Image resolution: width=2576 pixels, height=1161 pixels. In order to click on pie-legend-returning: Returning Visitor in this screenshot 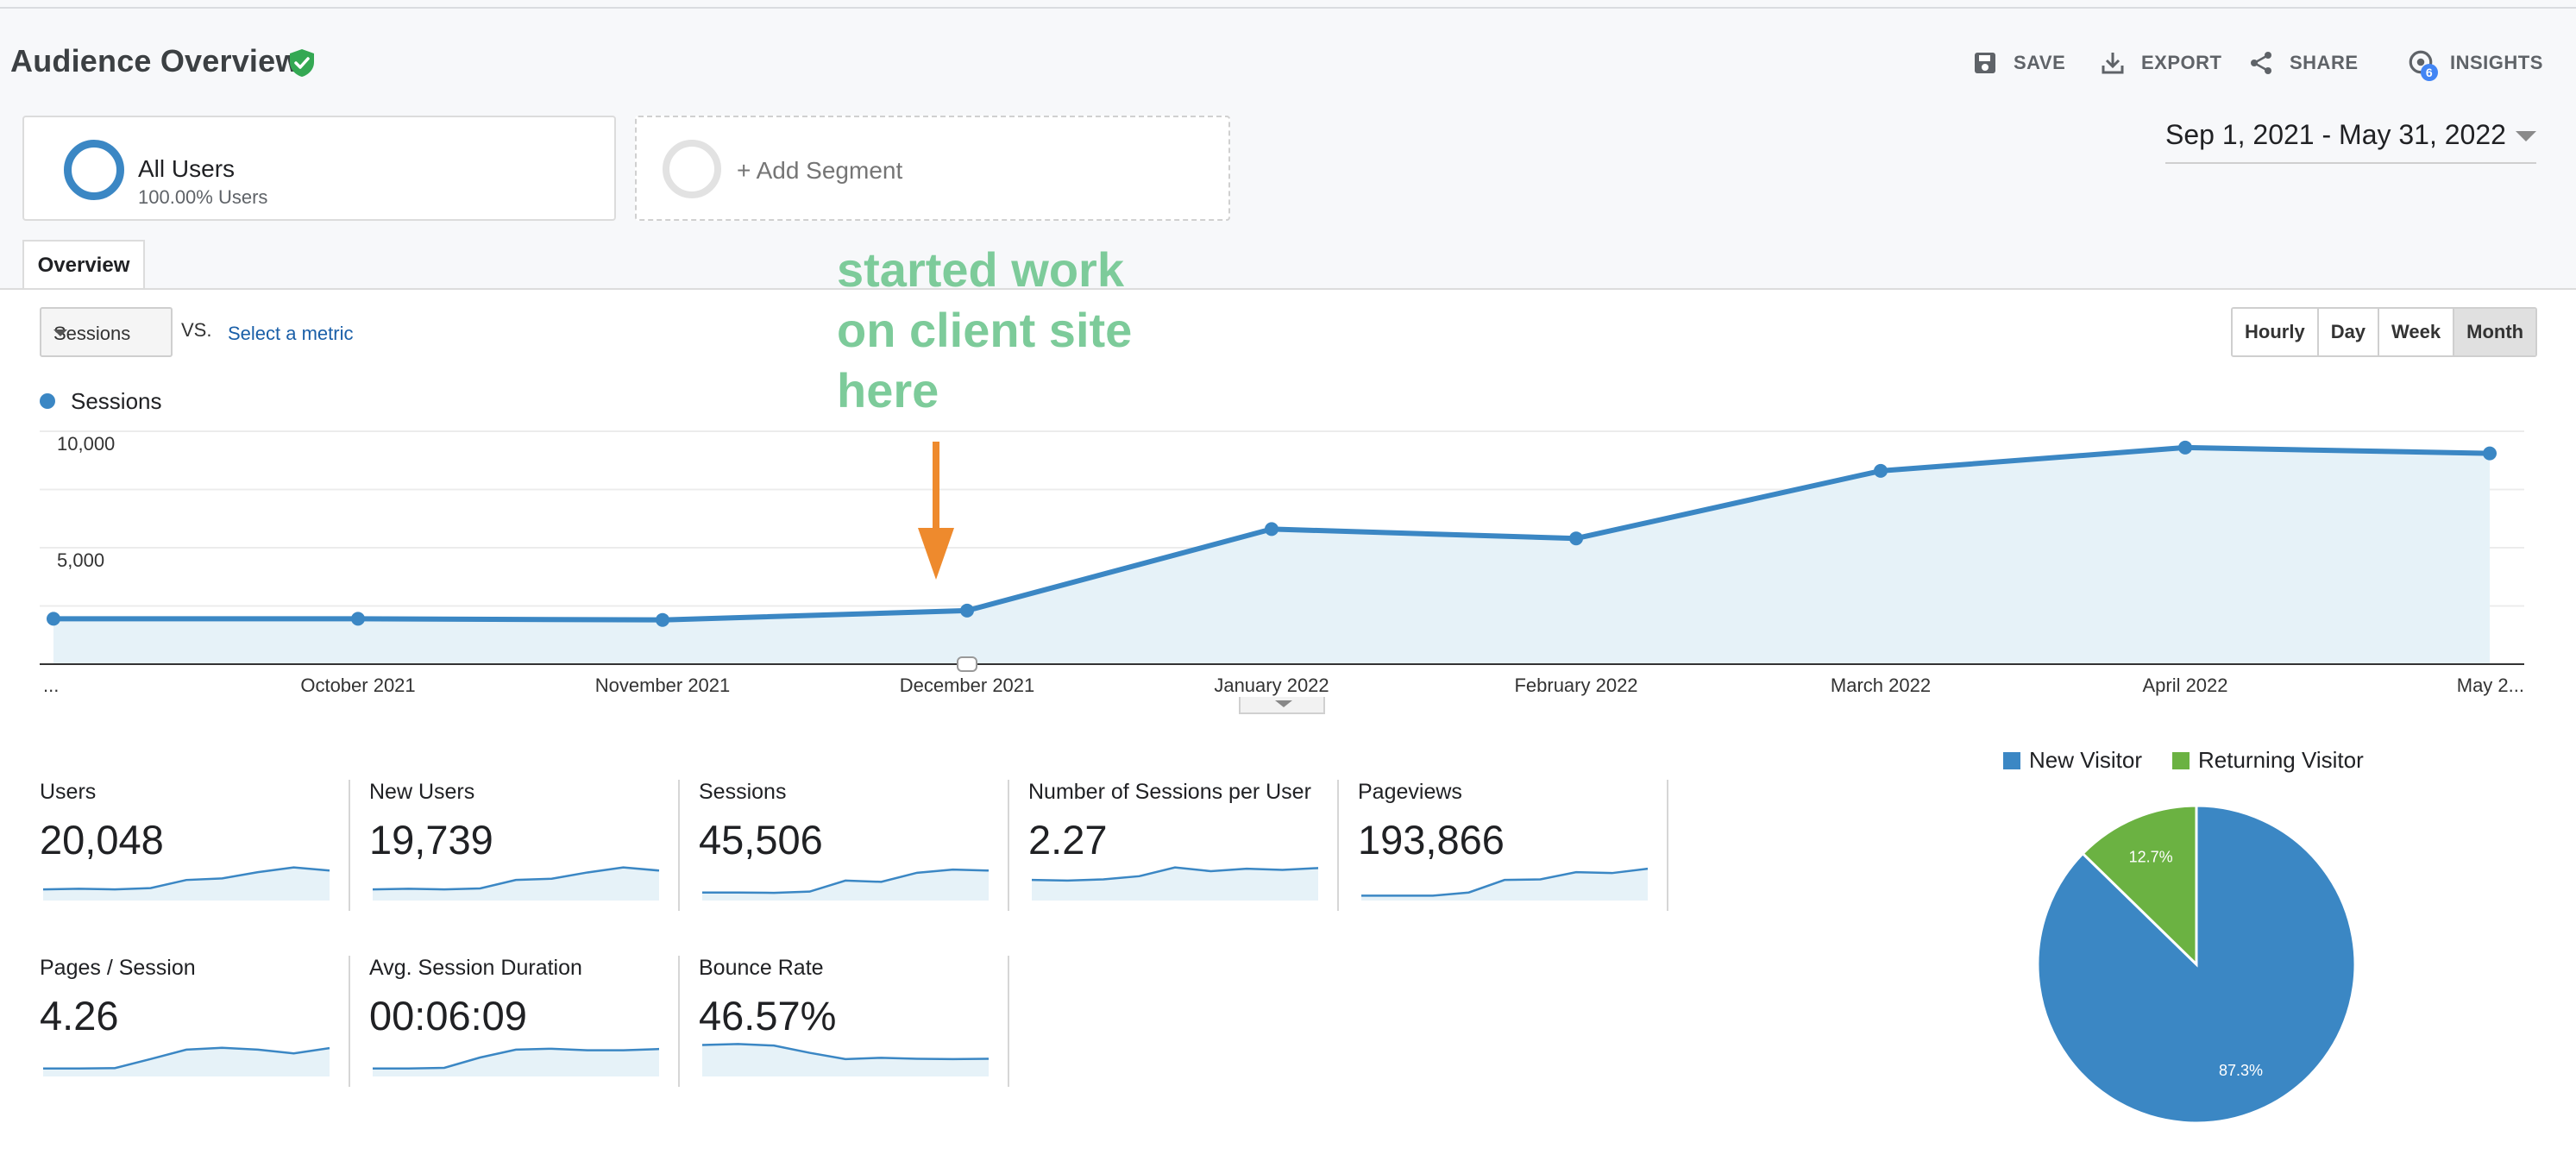, I will do `click(2268, 761)`.